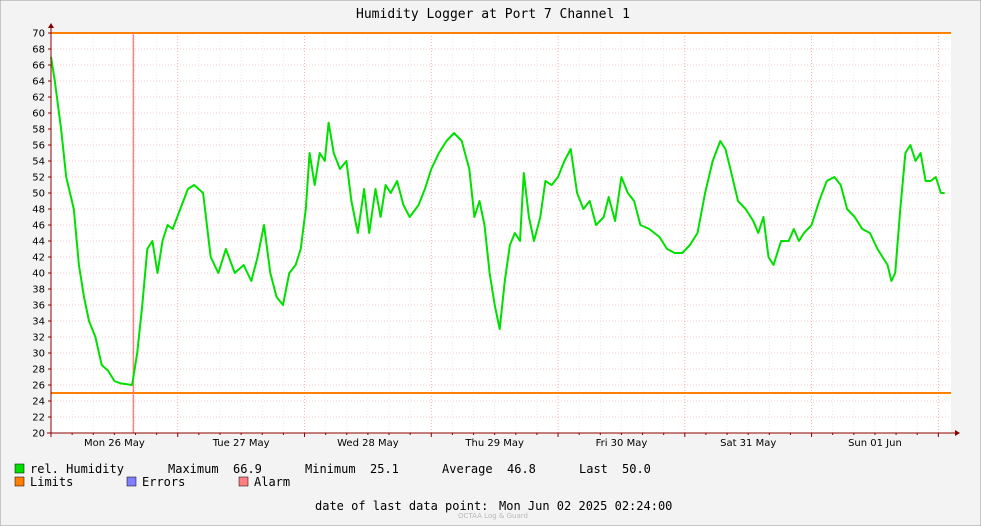  I want to click on legend-swatch-limits, so click(19, 481).